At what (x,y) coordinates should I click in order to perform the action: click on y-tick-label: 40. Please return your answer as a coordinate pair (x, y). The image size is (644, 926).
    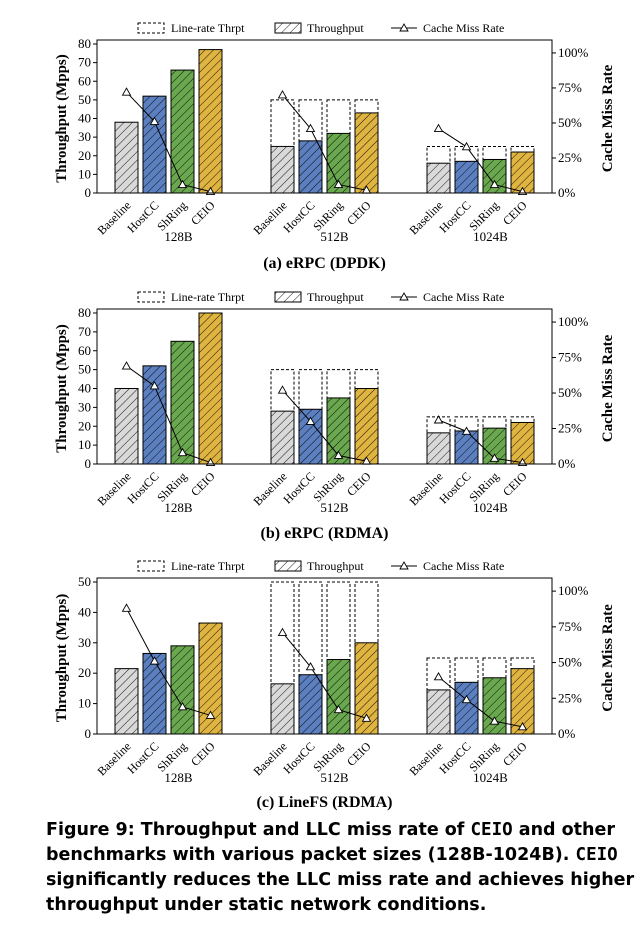
    Looking at the image, I should click on (84, 388).